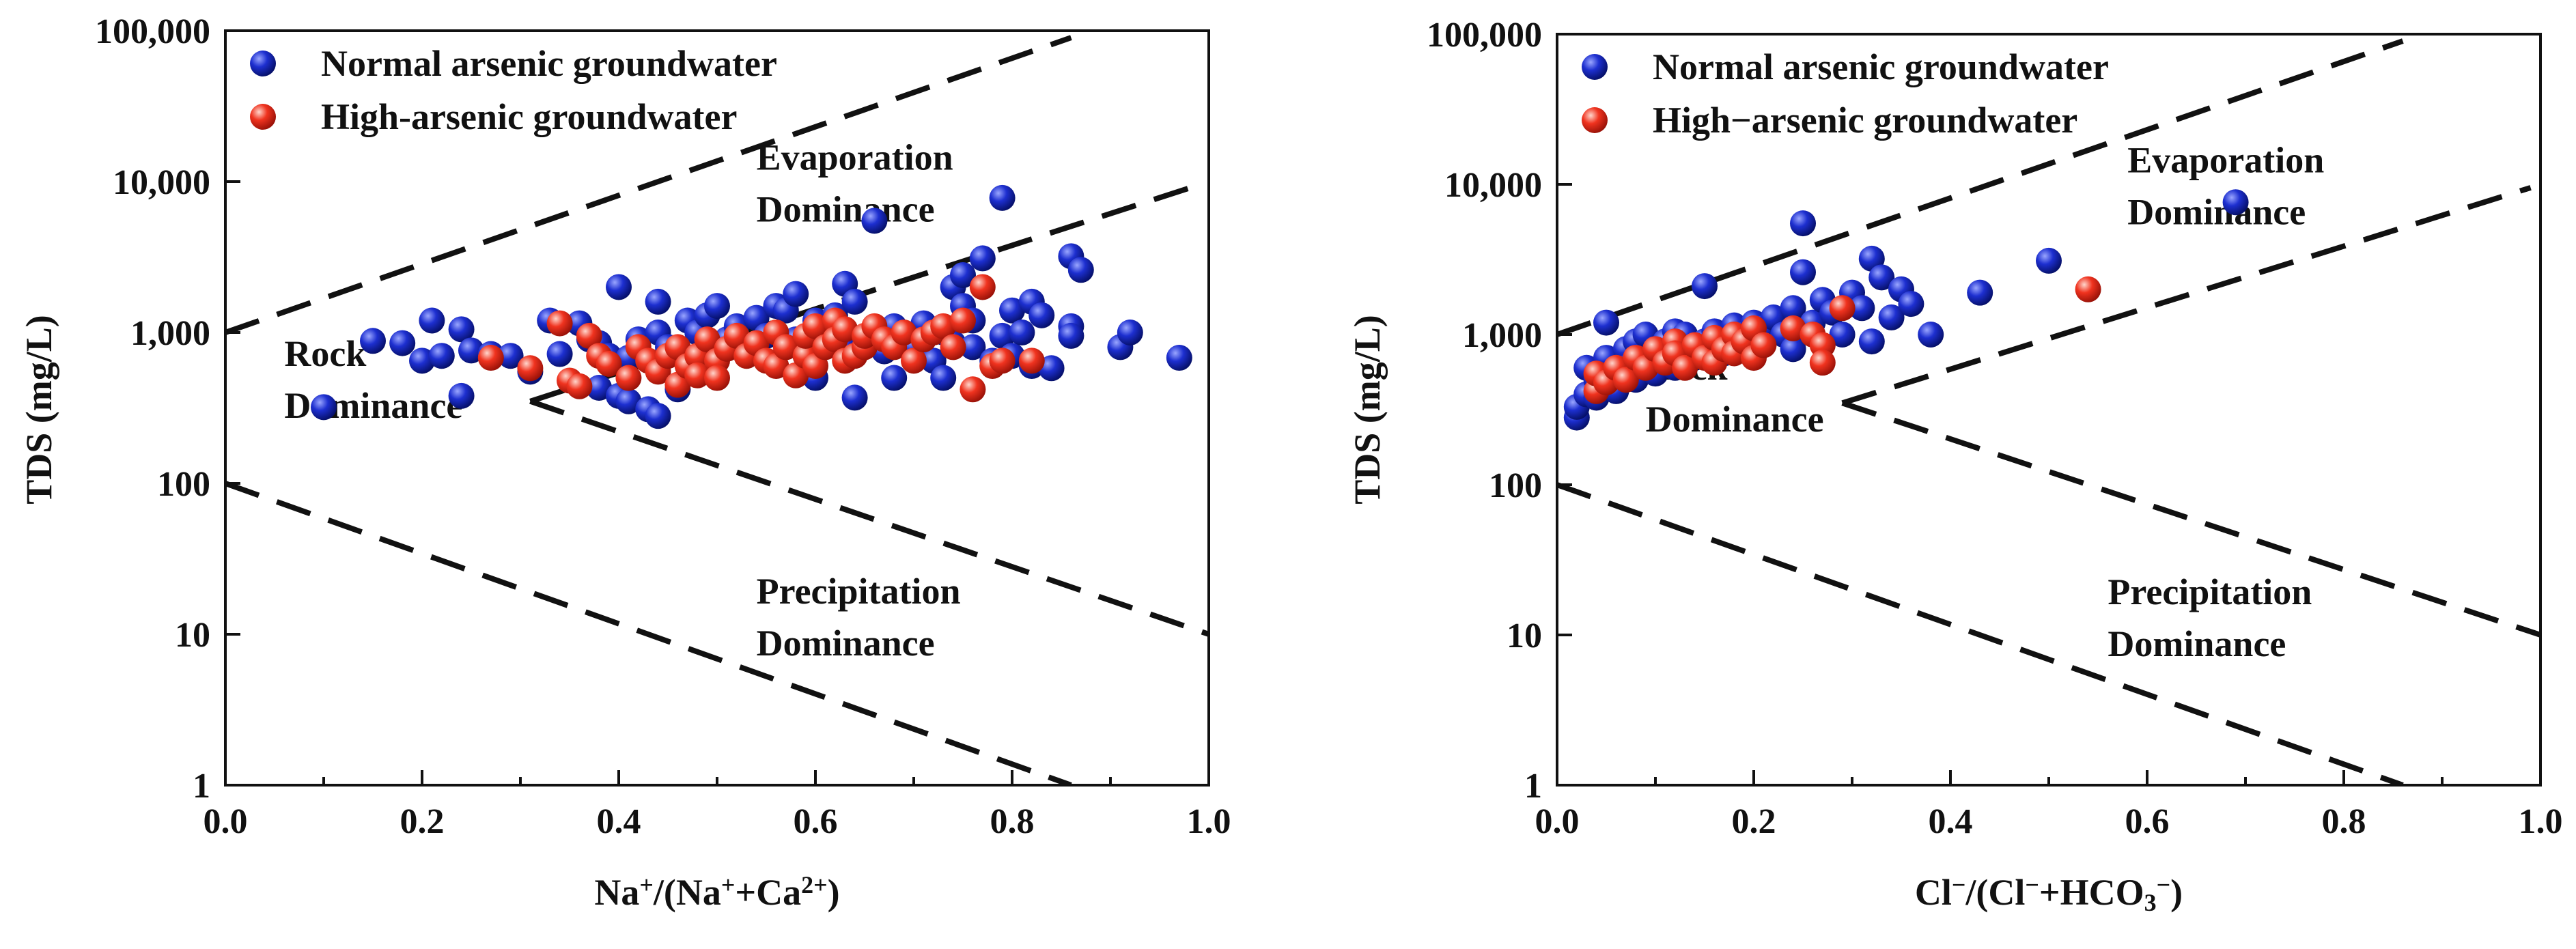  I want to click on legend-label: High-arsenic groundwater, so click(529, 117).